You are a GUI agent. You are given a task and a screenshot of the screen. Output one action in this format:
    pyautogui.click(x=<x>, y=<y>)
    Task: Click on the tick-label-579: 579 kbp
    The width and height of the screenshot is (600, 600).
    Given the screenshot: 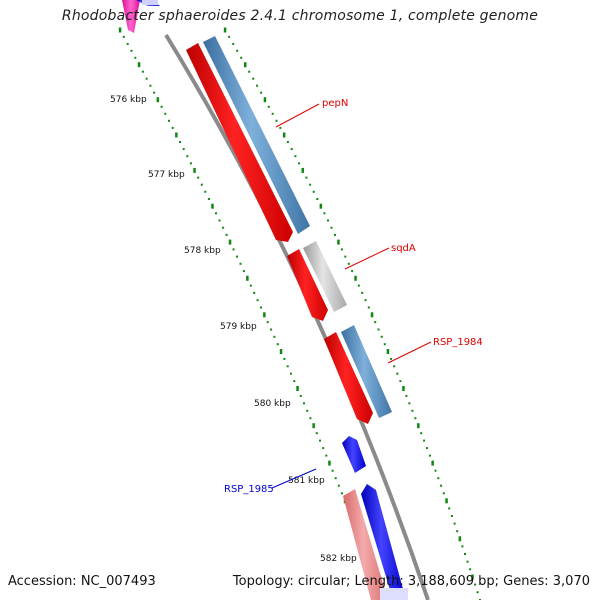 What is the action you would take?
    pyautogui.click(x=238, y=327)
    